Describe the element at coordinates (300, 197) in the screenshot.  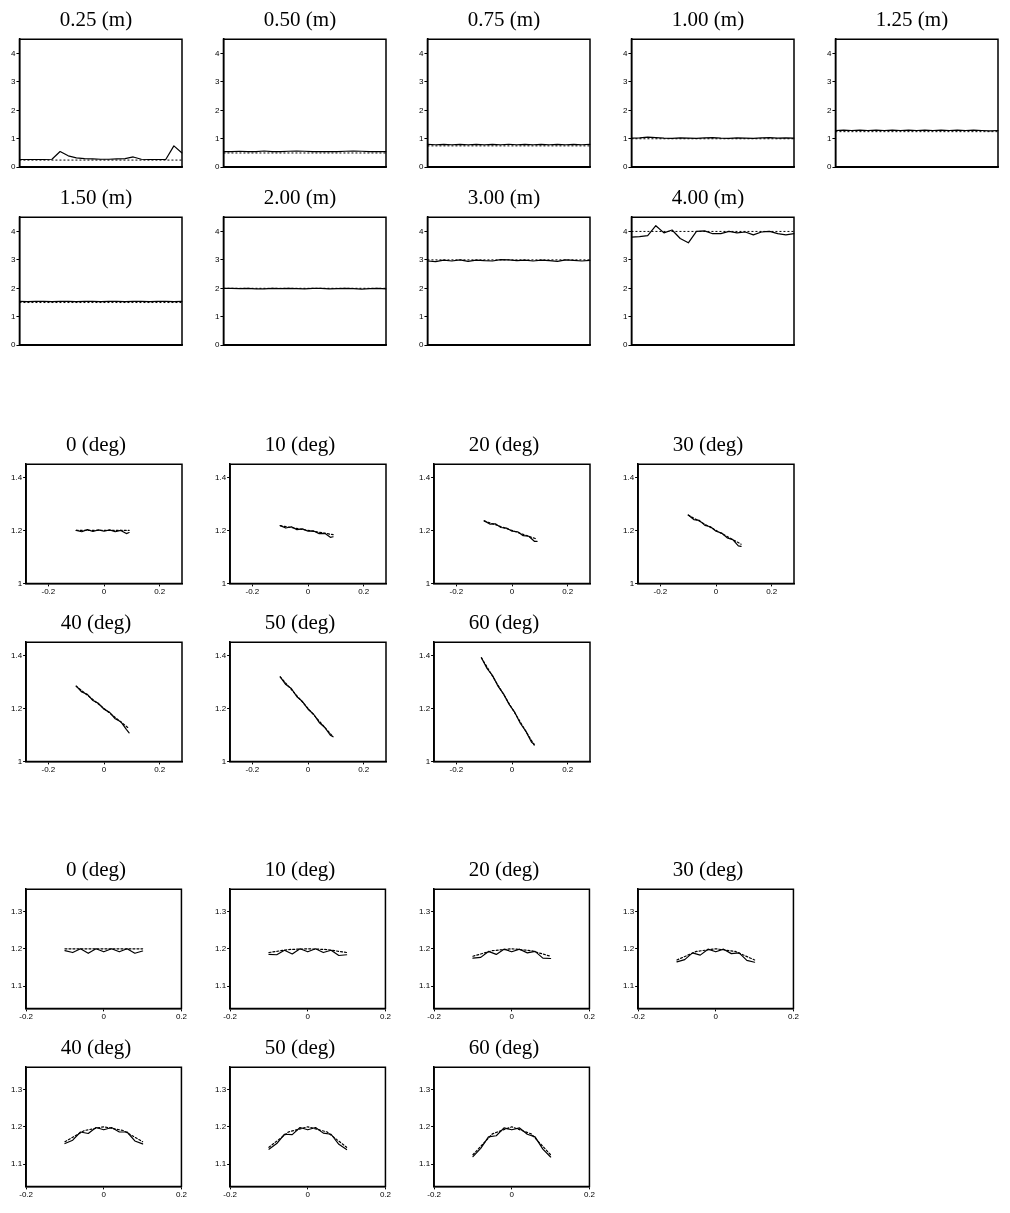
I see `chart-title: 2.00 (m)` at that location.